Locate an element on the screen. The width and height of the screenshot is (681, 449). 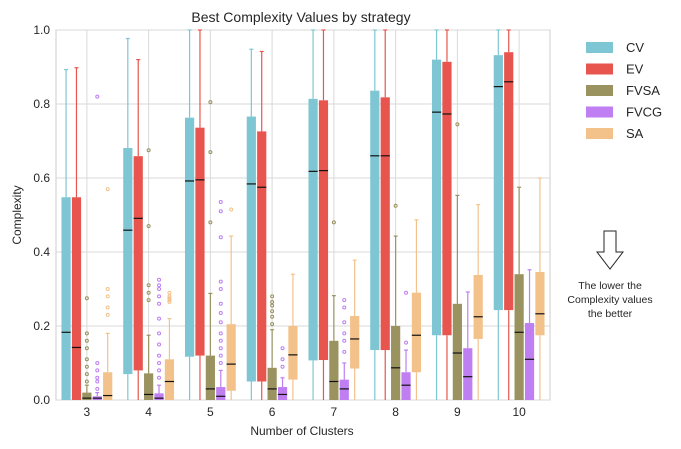
x-tick-label: 8 is located at coordinates (395, 412).